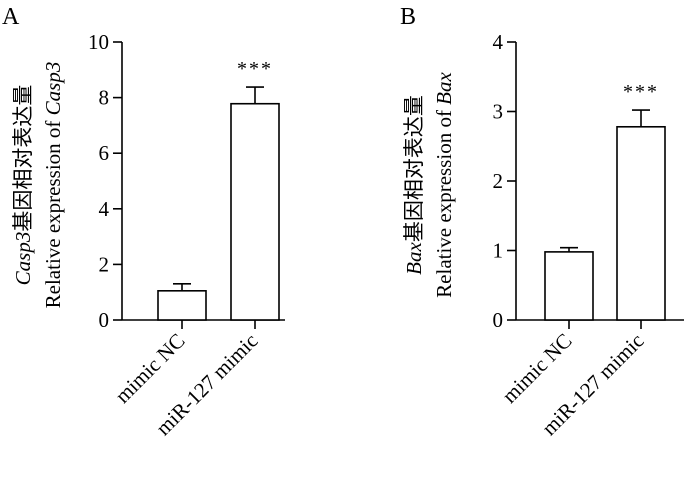 This screenshot has height=489, width=700. Describe the element at coordinates (498, 112) in the screenshot. I see `panel-b-y-tick-label: 3` at that location.